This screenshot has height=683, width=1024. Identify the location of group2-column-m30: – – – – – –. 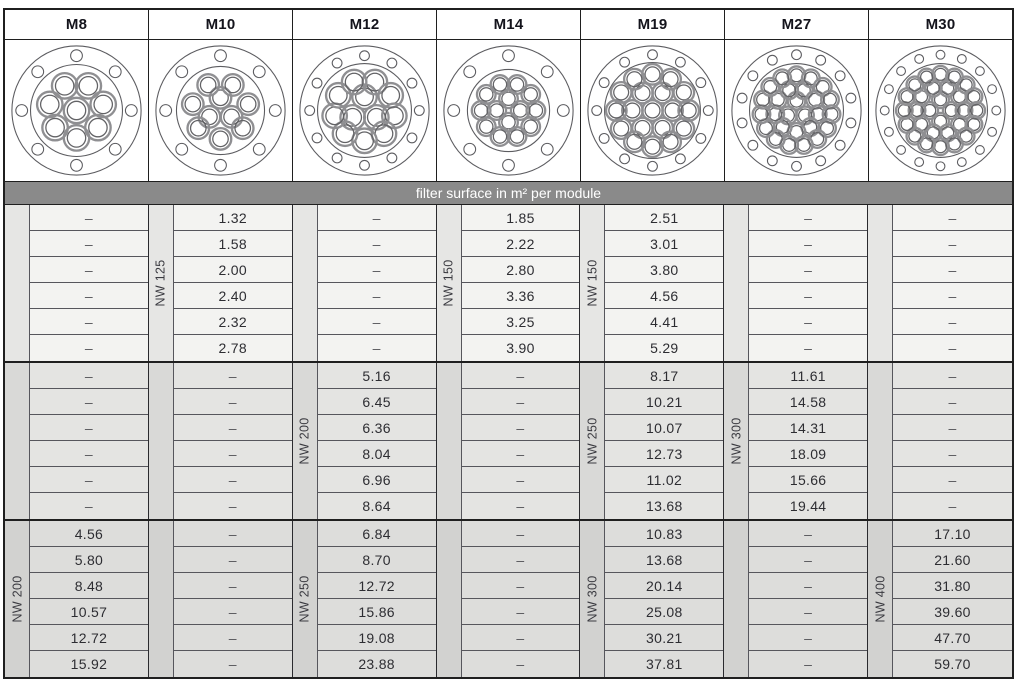
(940, 441).